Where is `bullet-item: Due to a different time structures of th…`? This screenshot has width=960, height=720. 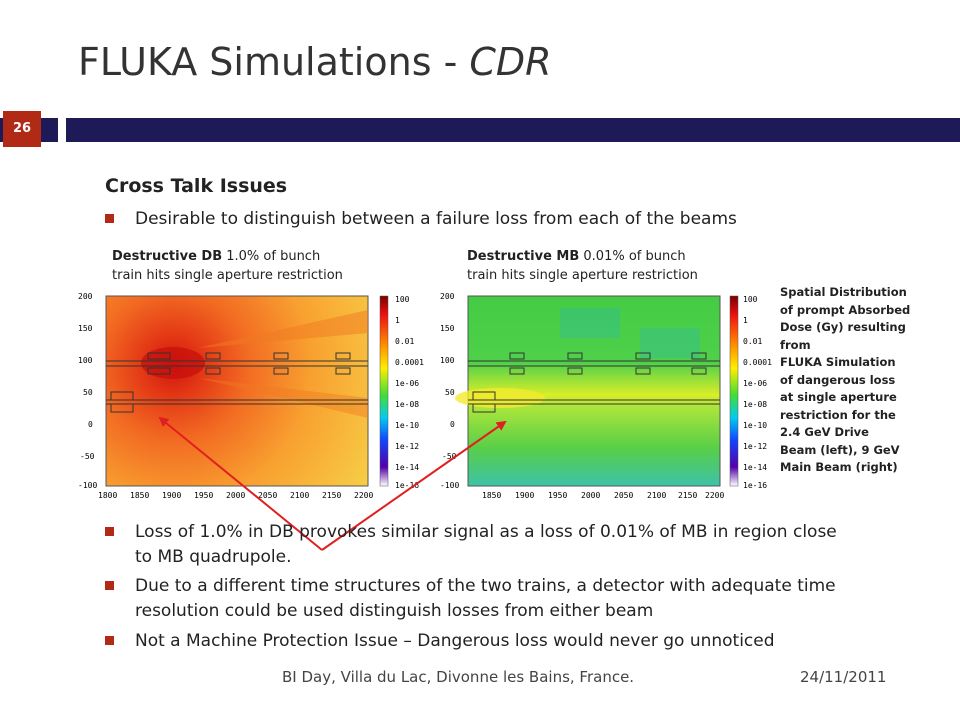
bullet-item: Due to a different time structures of th… is located at coordinates (485, 599).